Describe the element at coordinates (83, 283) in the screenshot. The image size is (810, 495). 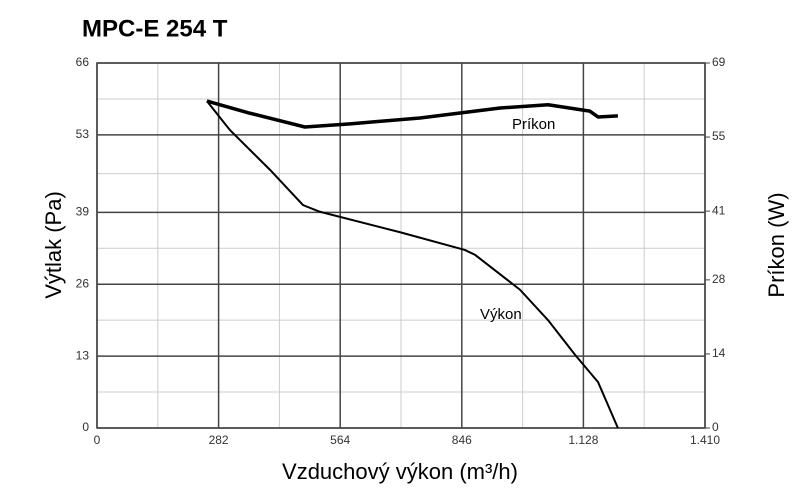
I see `y-tick-label: 26` at that location.